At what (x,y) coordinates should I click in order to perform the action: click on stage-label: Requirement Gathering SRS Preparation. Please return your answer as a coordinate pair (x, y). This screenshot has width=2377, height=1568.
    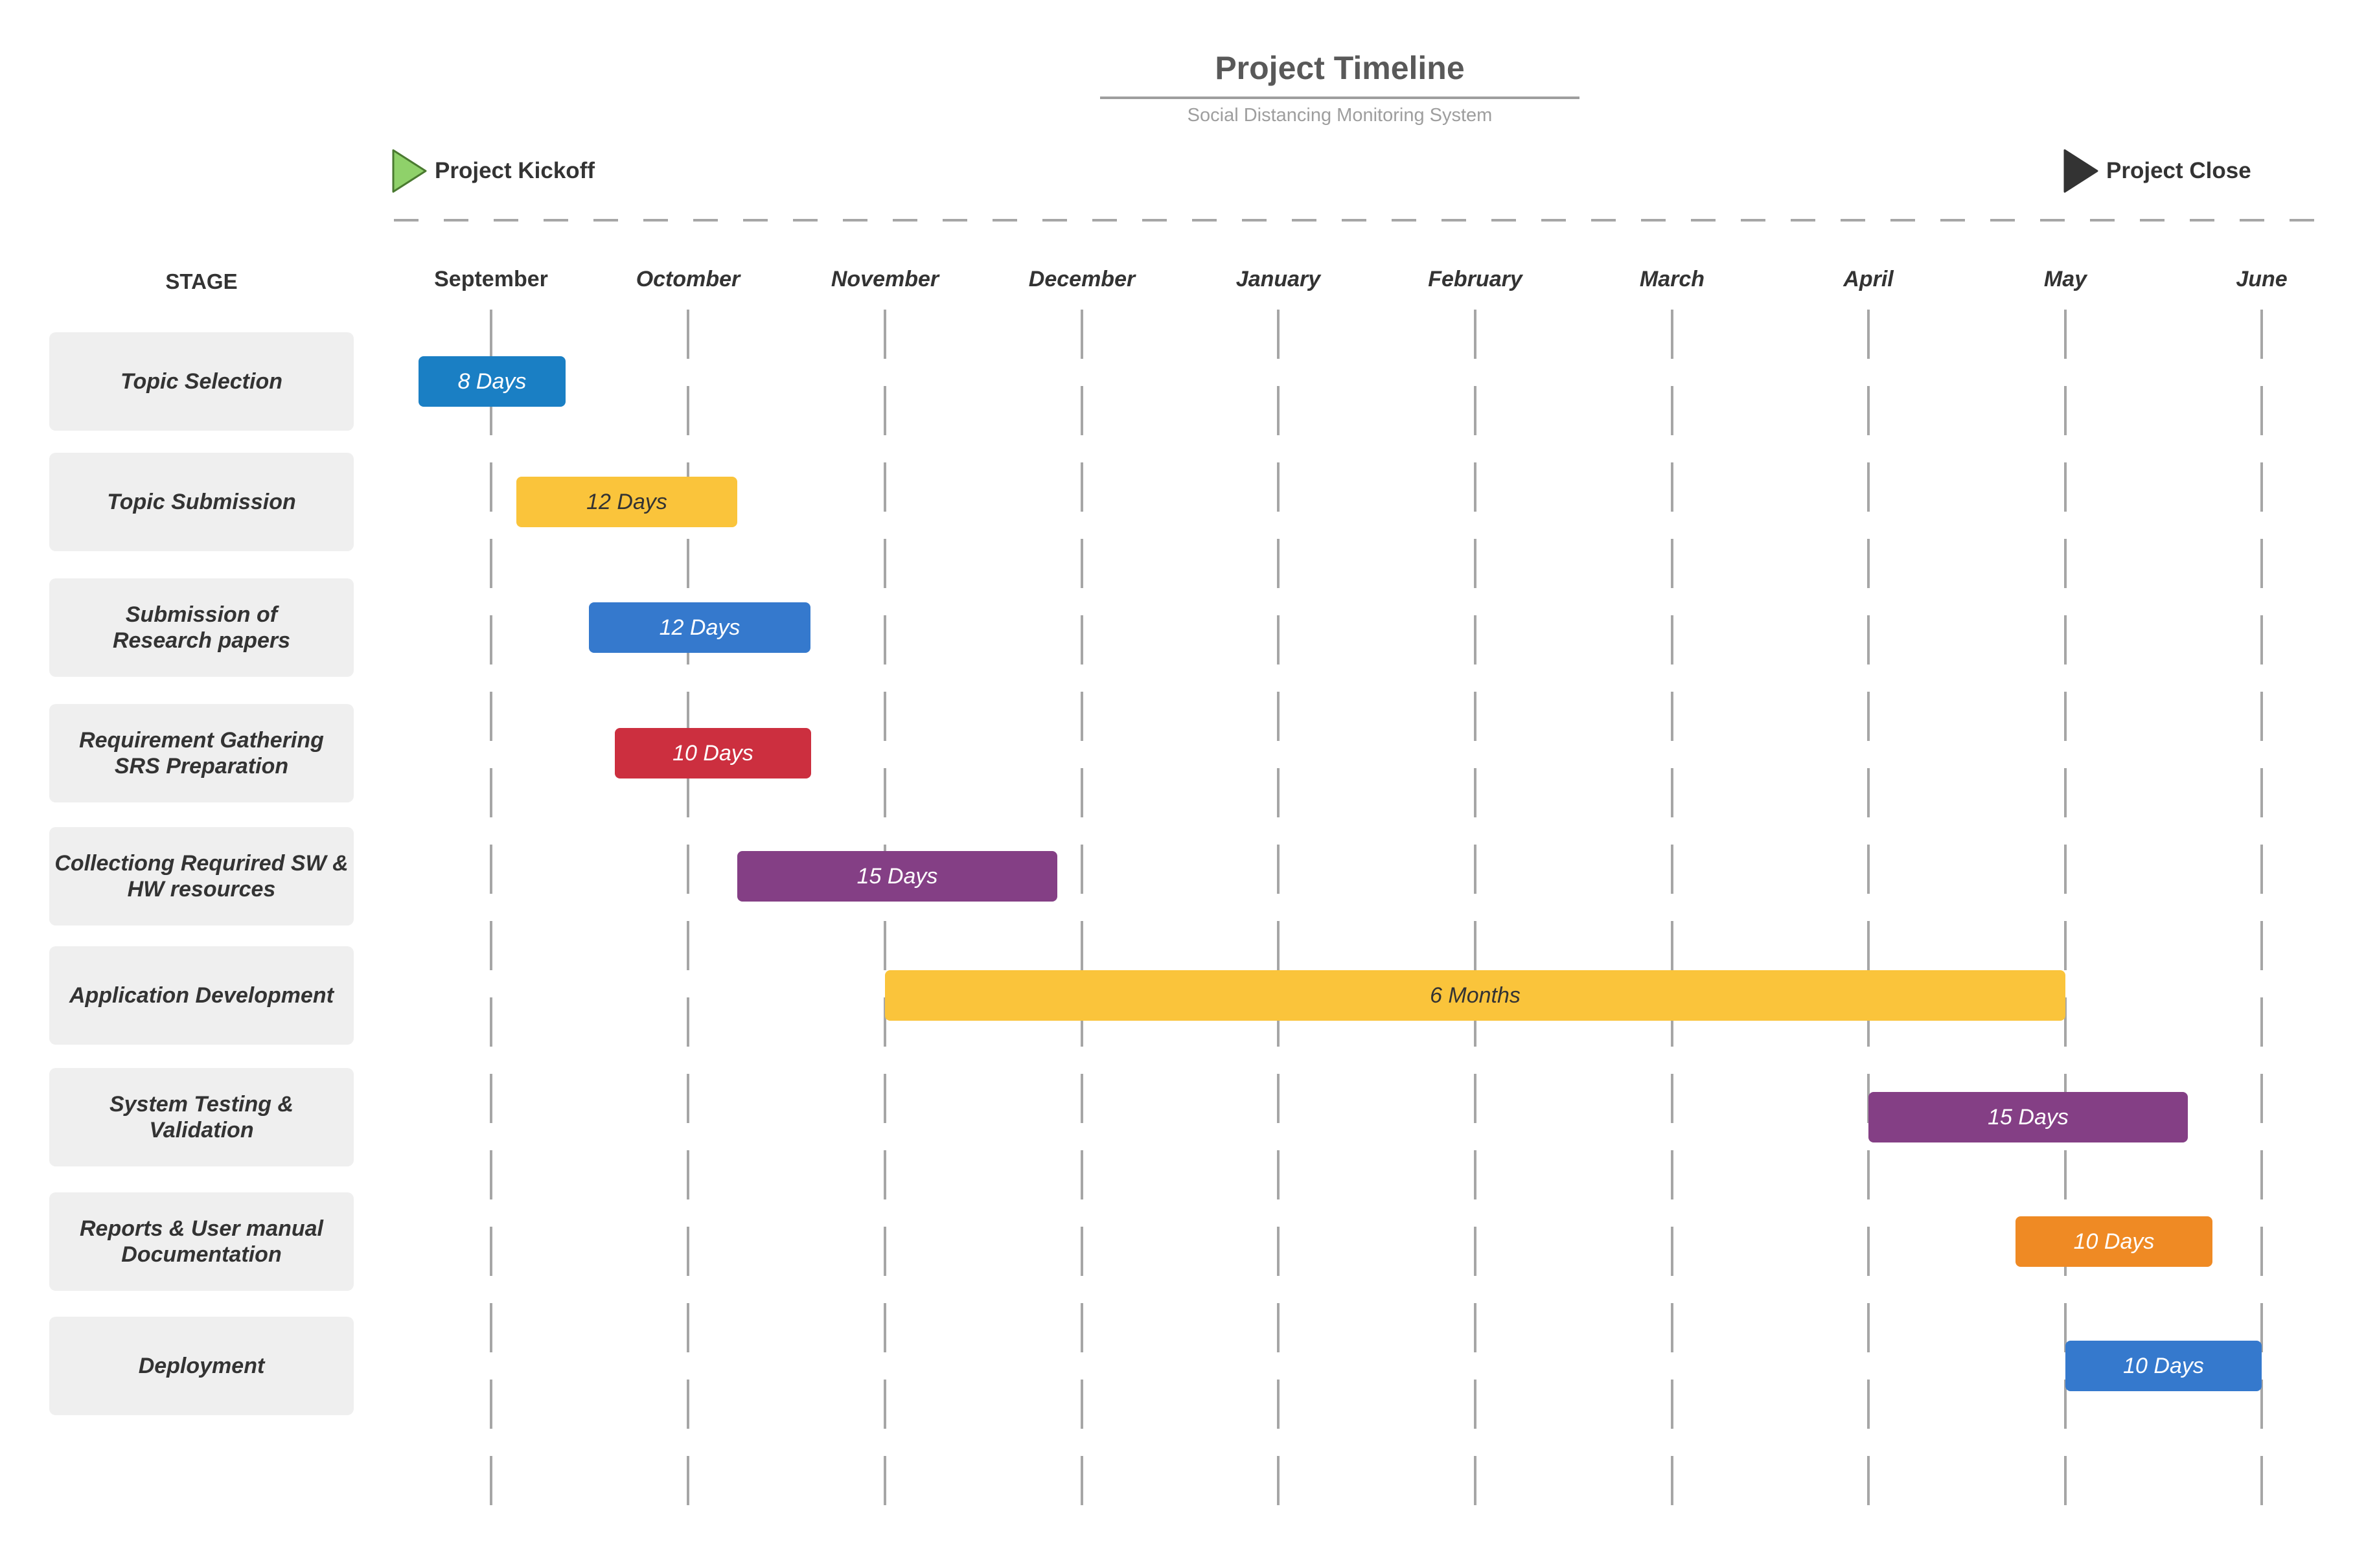
    Looking at the image, I should click on (201, 753).